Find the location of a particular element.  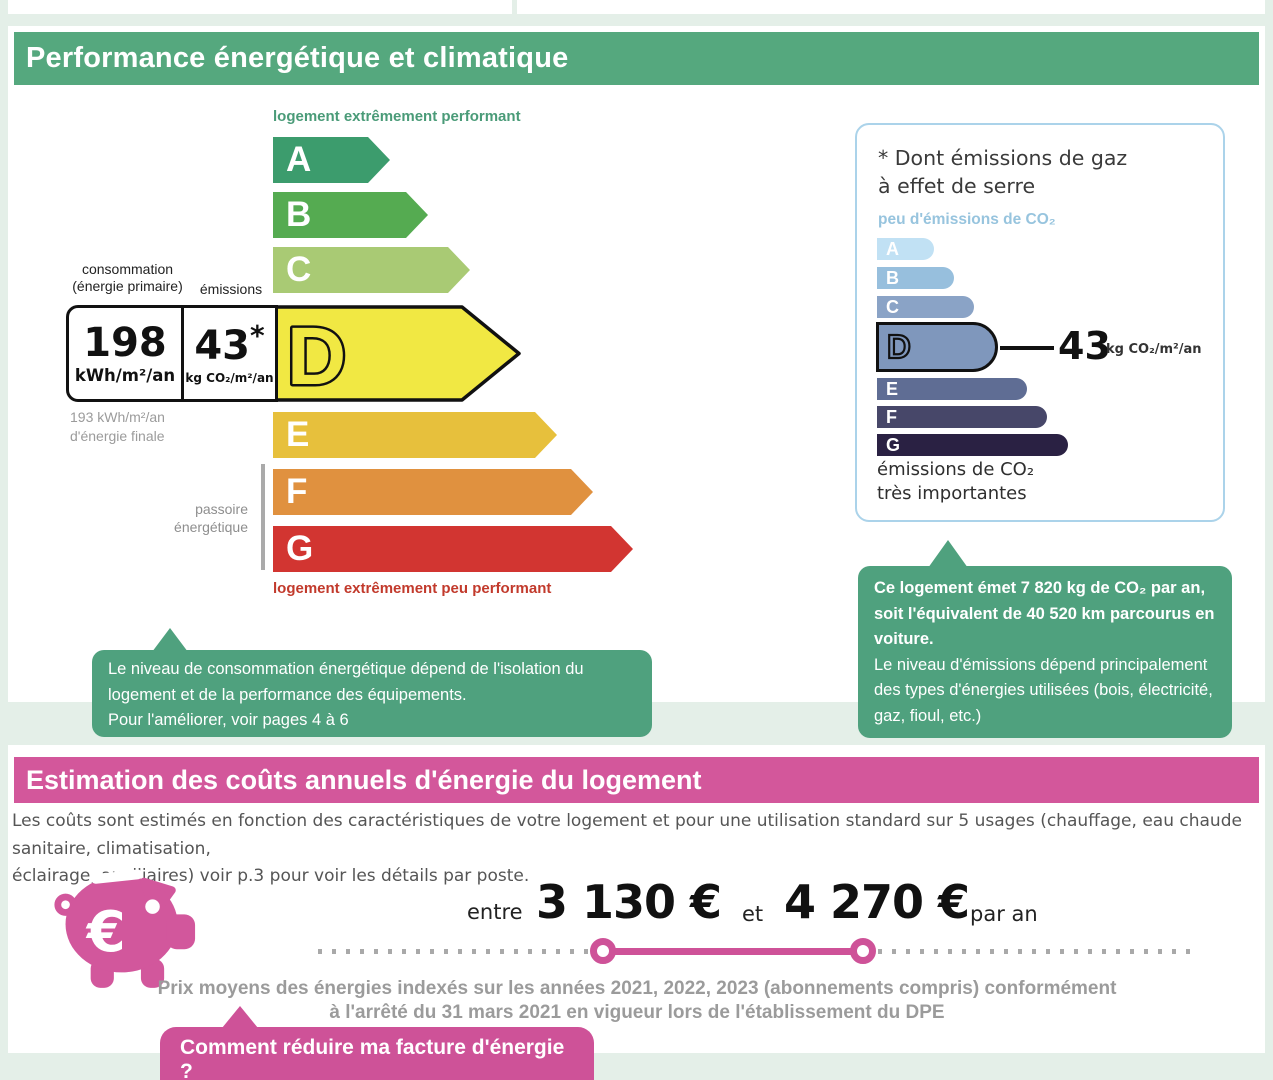

co2-value-unit: kg CO₂/m²/an is located at coordinates (1154, 349).